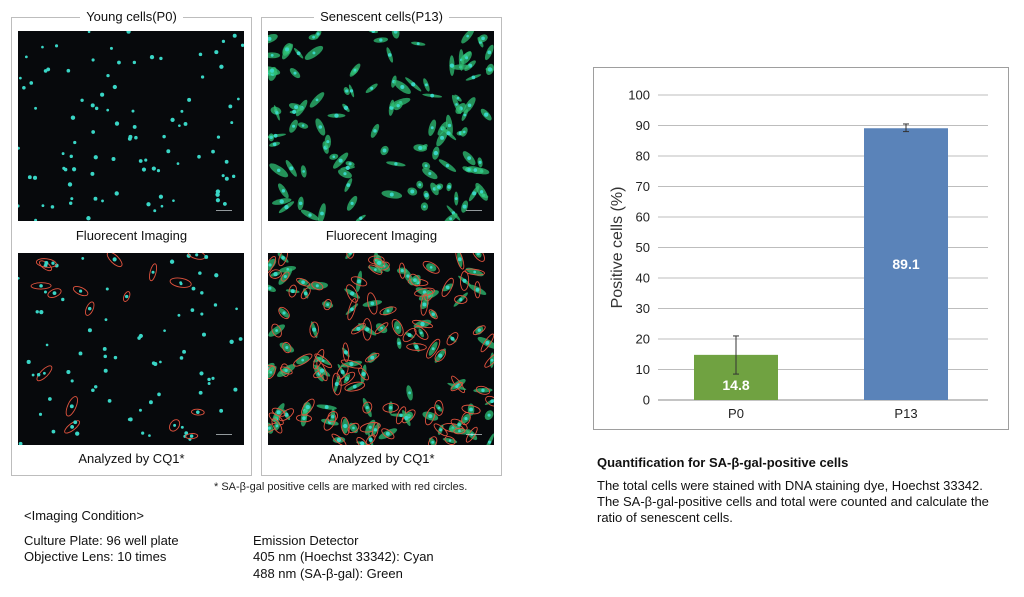 The image size is (1024, 597). What do you see at coordinates (131, 458) in the screenshot?
I see `young-analyzed-caption: Analyzed by CQ1*` at bounding box center [131, 458].